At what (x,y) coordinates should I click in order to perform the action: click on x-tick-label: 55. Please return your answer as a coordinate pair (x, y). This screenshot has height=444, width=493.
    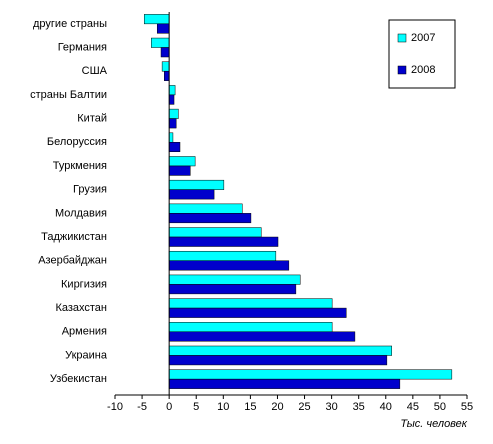
    Looking at the image, I should click on (467, 407).